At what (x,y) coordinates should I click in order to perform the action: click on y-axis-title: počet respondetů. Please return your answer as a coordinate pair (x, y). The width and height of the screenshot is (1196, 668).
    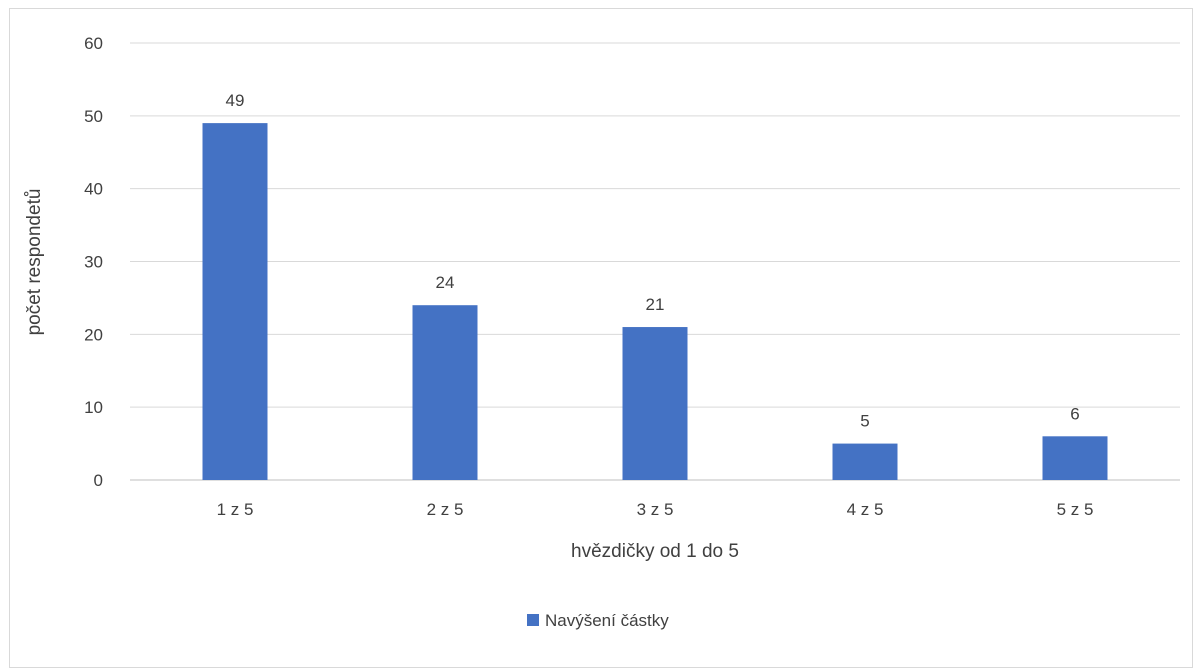
    Looking at the image, I should click on (34, 262).